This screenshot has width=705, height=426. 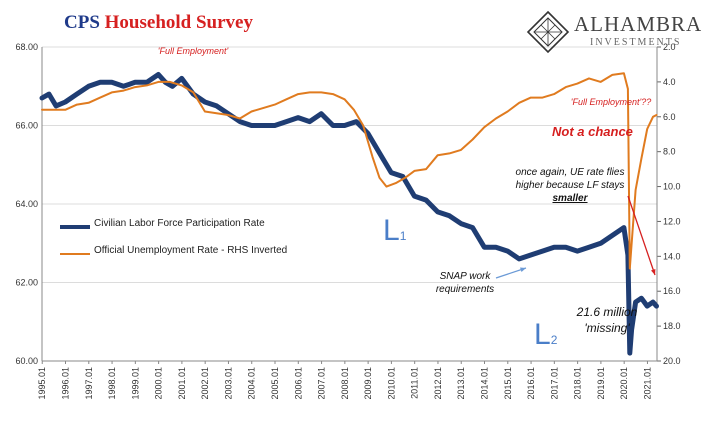 I want to click on x-tick-label: 2021.01, so click(x=647, y=383).